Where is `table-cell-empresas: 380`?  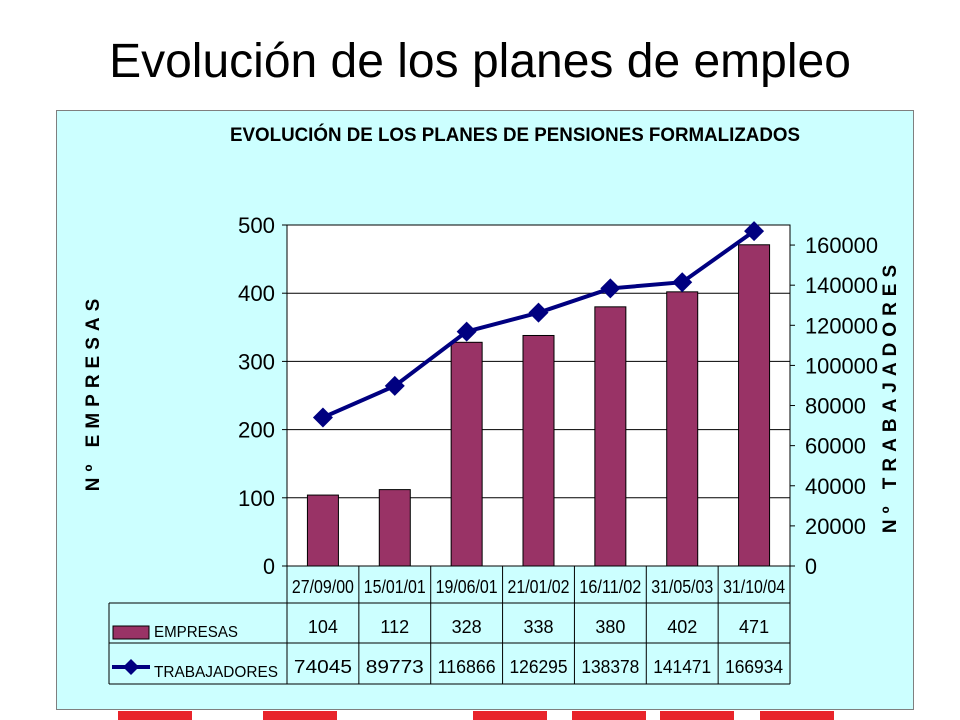 table-cell-empresas: 380 is located at coordinates (610, 627).